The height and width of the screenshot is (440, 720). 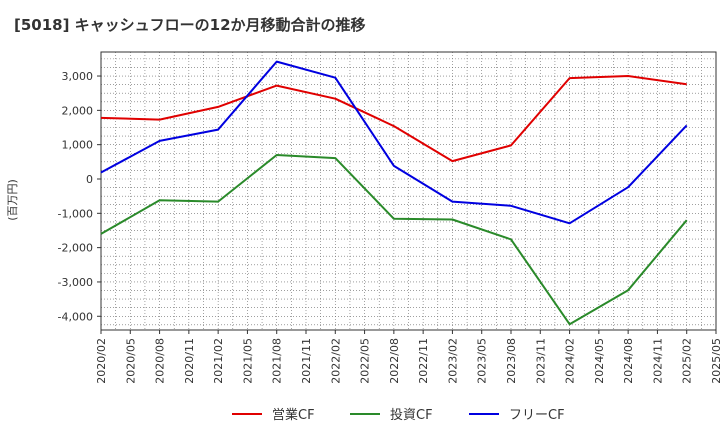 I want to click on x-tick-label: 2020/02, so click(x=101, y=361).